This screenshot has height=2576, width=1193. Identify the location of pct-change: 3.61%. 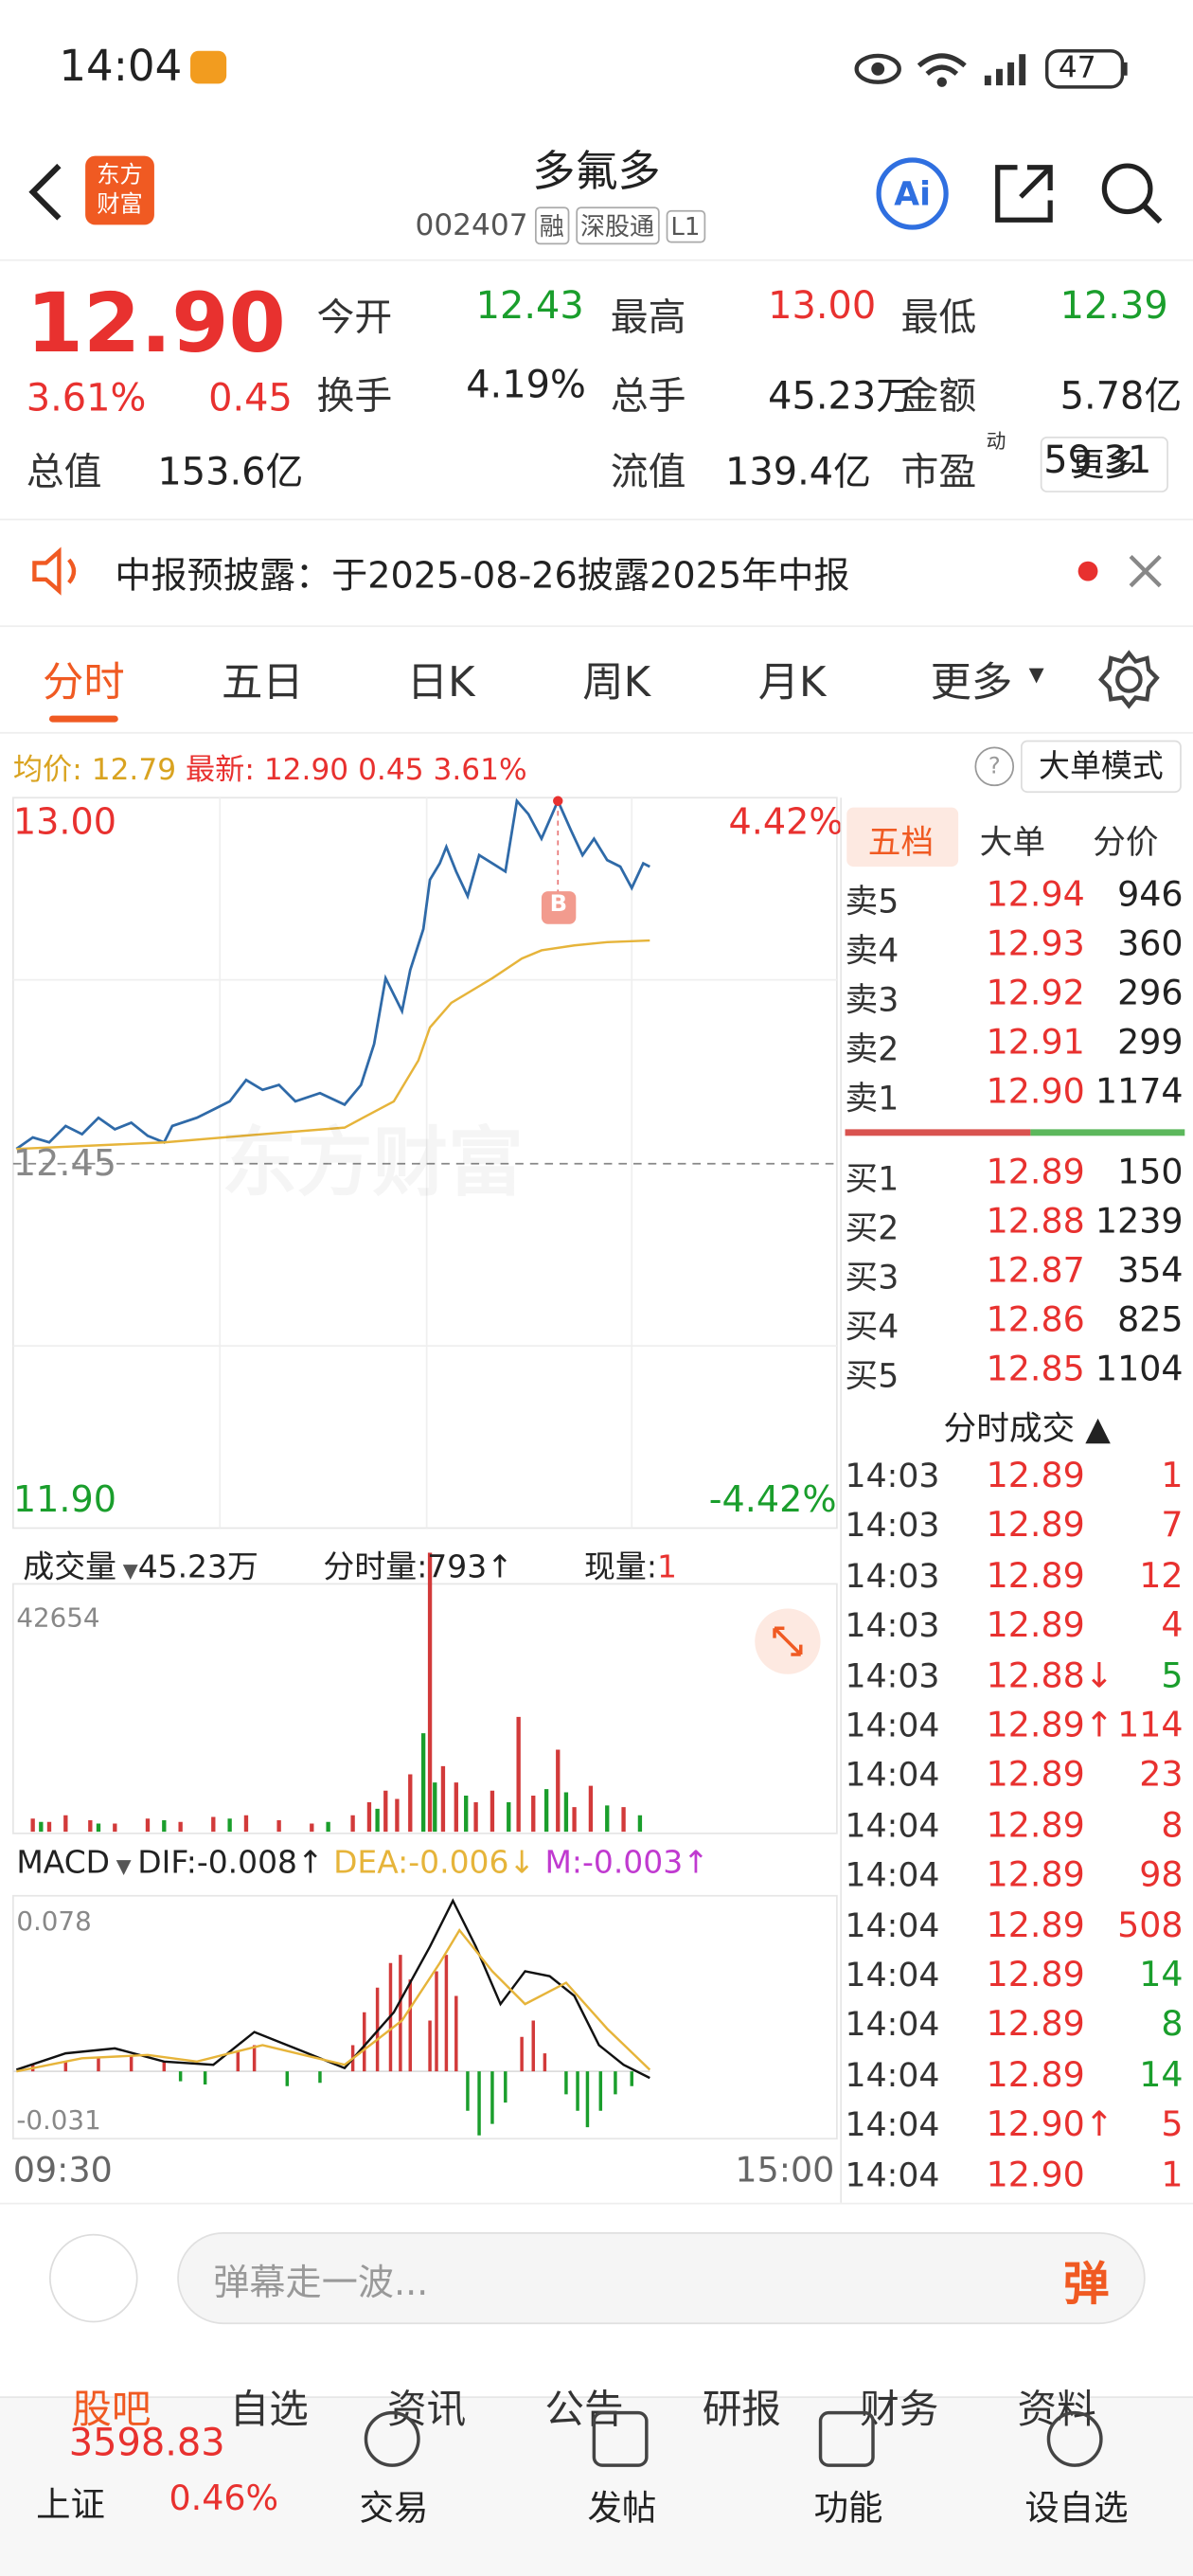
(86, 398).